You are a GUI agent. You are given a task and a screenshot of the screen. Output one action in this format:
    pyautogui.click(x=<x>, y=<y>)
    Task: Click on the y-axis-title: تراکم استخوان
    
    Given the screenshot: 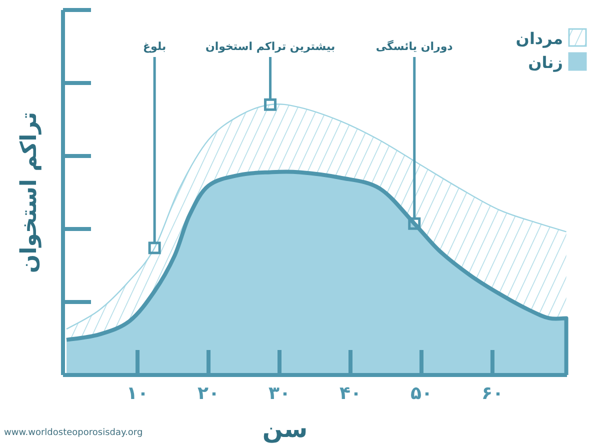 What is the action you would take?
    pyautogui.click(x=29, y=193)
    